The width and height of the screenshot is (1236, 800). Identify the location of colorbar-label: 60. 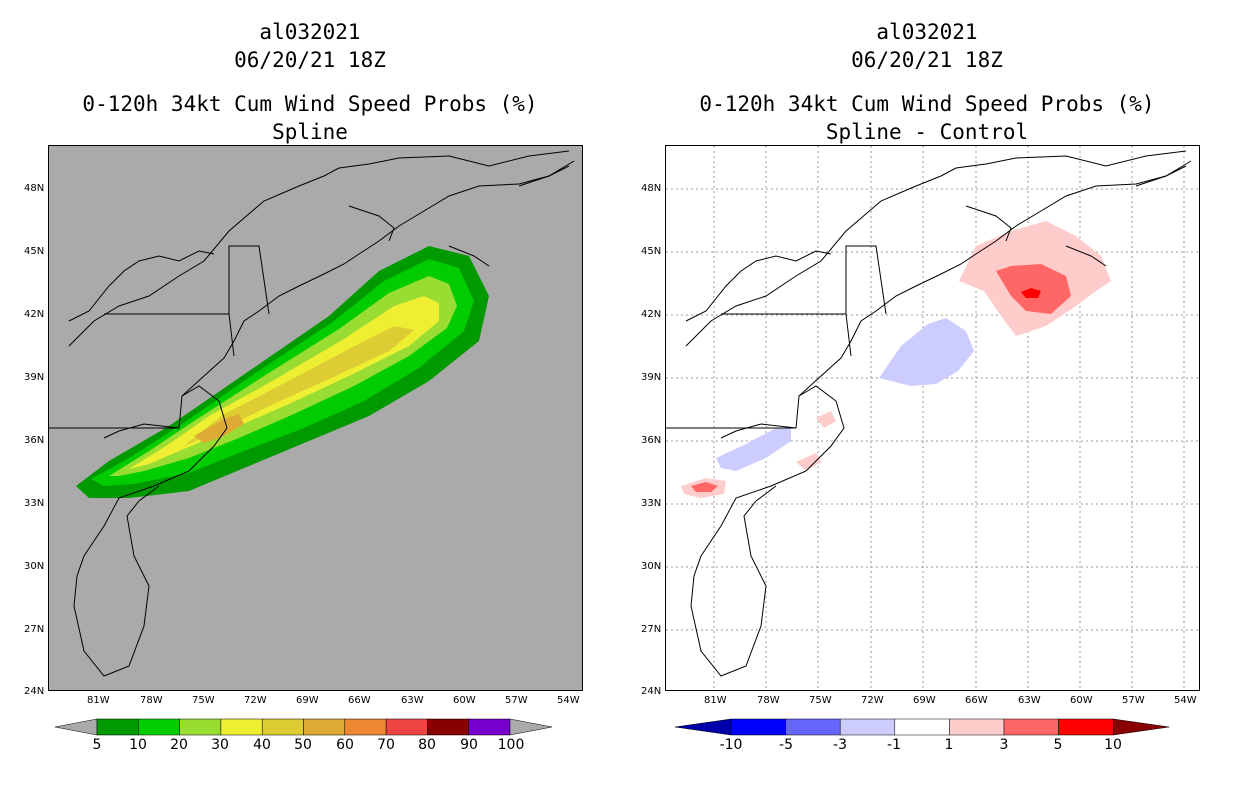
(345, 745).